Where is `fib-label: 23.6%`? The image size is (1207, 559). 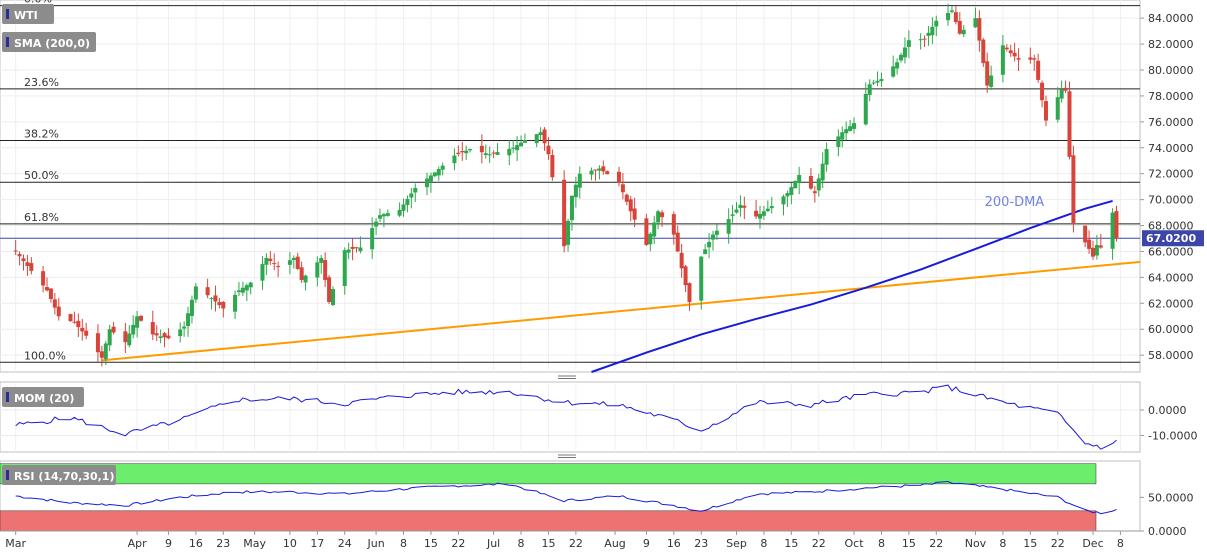
fib-label: 23.6% is located at coordinates (41, 82).